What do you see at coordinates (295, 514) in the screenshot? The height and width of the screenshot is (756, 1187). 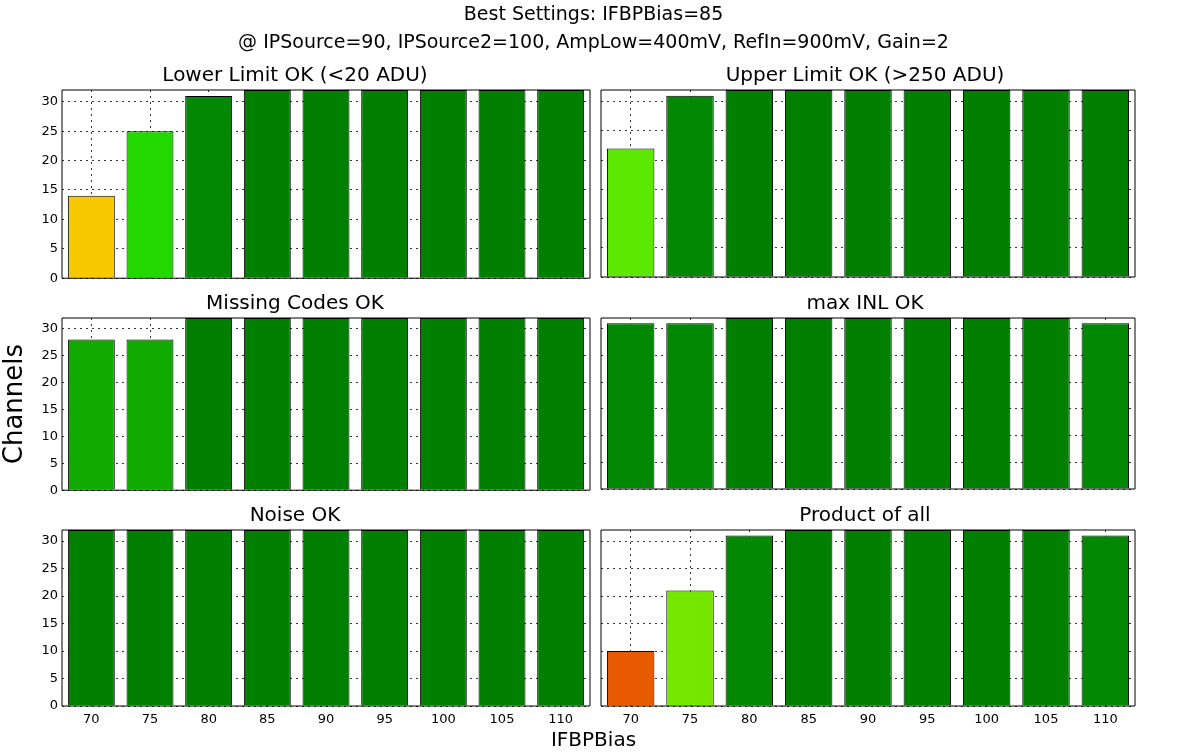 I see `chart-title: Noise OK` at bounding box center [295, 514].